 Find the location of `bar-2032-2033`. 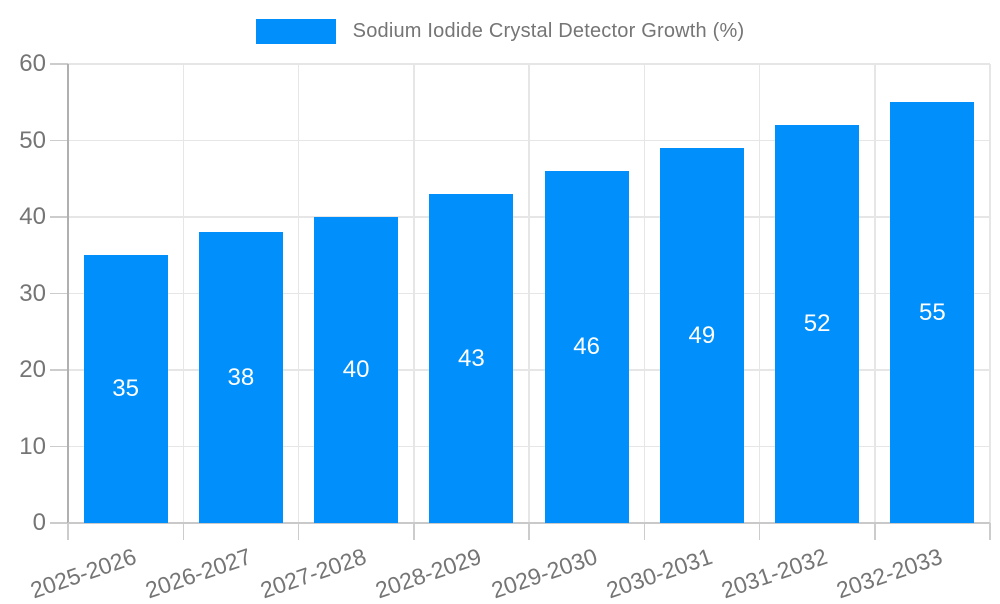

bar-2032-2033 is located at coordinates (932, 312).